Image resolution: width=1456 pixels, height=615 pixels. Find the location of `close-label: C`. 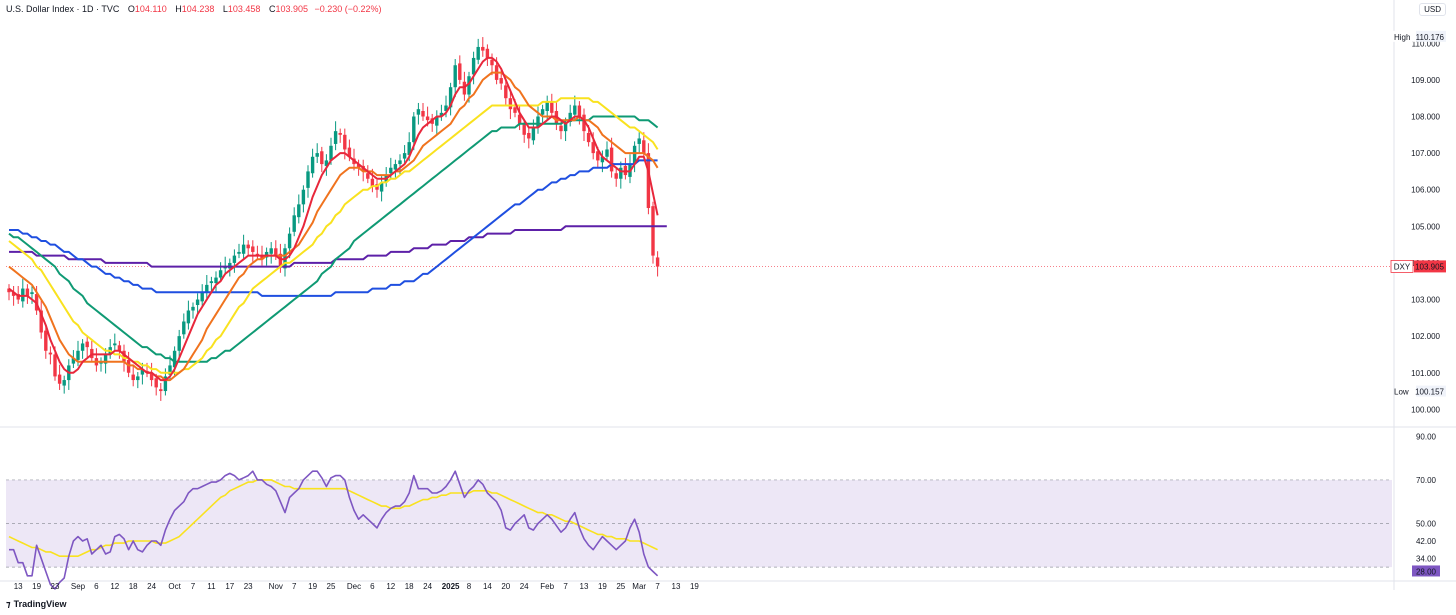

close-label: C is located at coordinates (272, 9).